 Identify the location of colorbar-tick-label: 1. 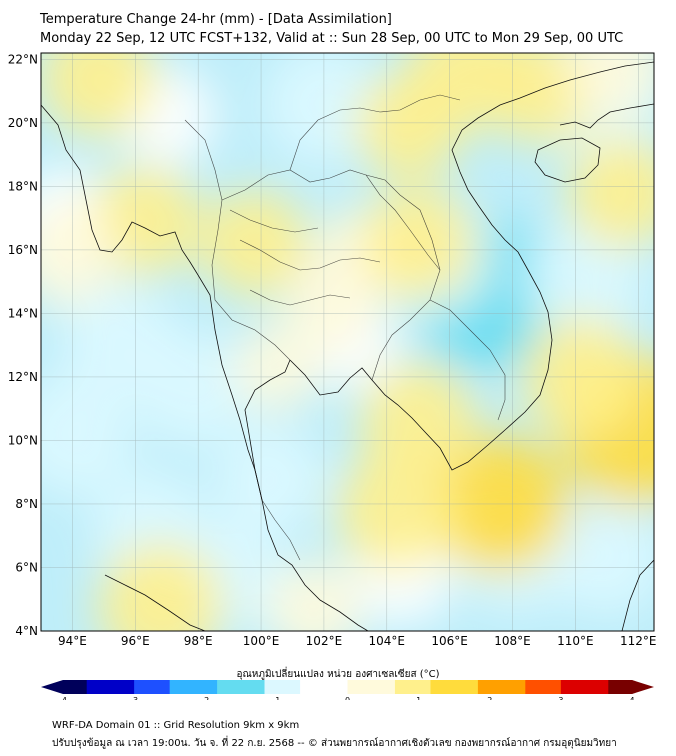
(418, 698).